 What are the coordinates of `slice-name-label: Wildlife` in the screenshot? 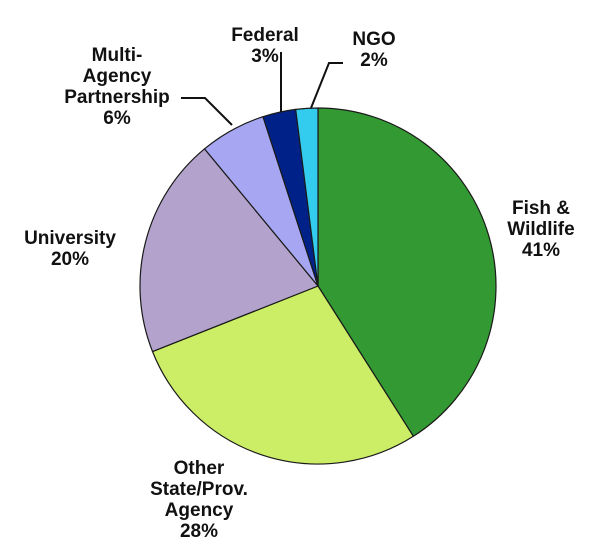 It's located at (540, 229).